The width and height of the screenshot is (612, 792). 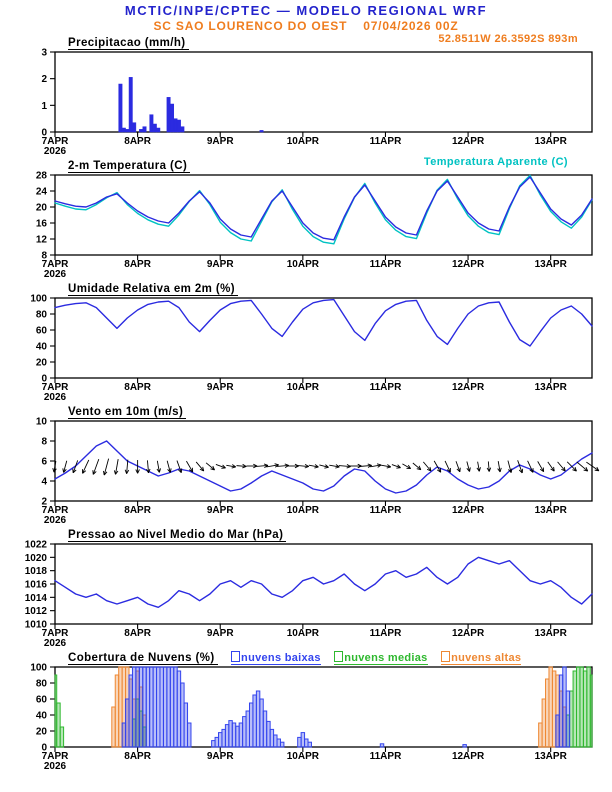 What do you see at coordinates (36, 558) in the screenshot?
I see `svg-text: 1020` at bounding box center [36, 558].